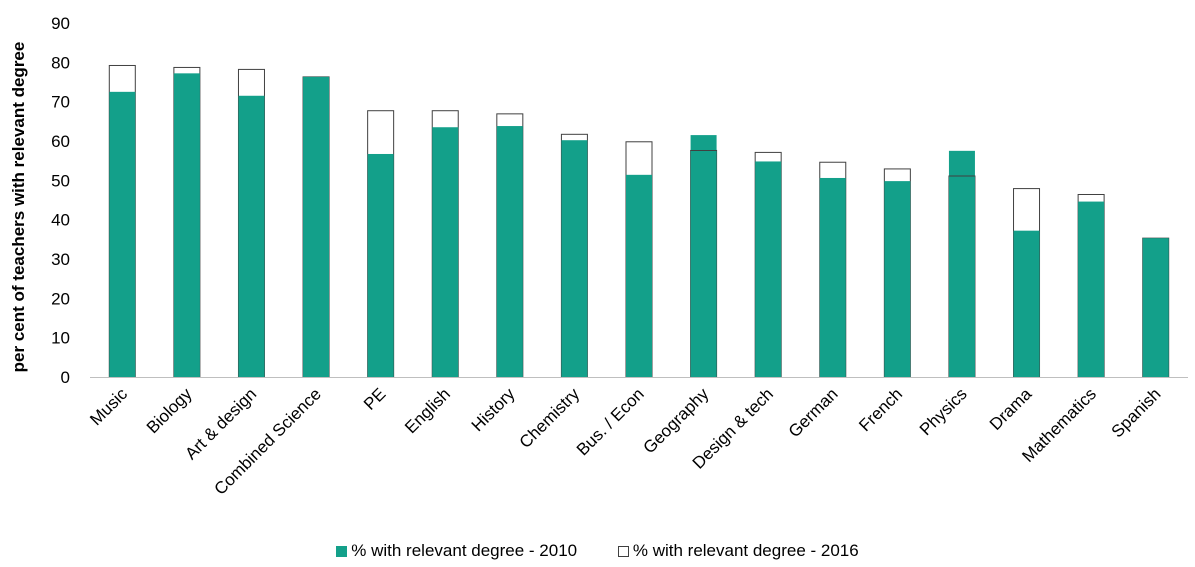 The width and height of the screenshot is (1195, 567). I want to click on x-tick-label: Music, so click(108, 406).